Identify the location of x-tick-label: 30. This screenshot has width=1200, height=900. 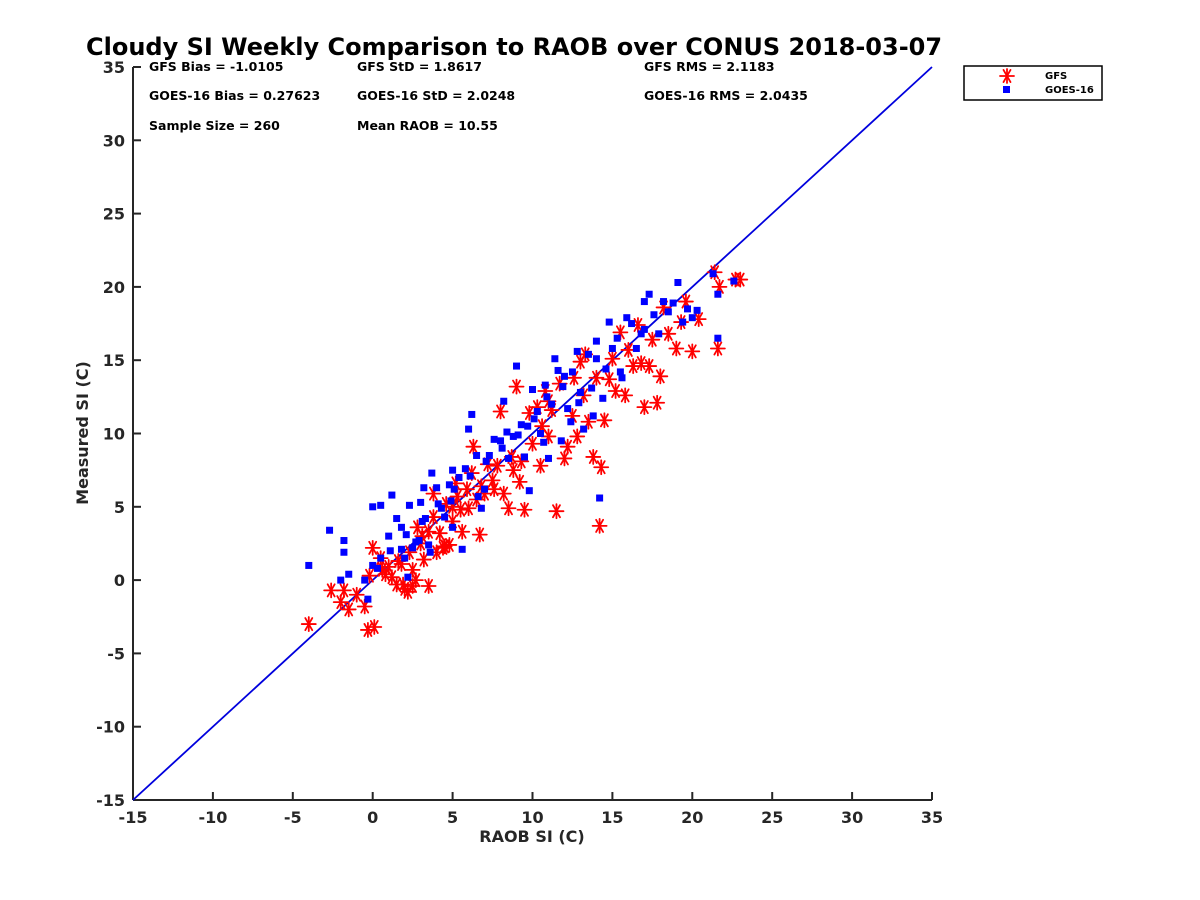
(852, 817).